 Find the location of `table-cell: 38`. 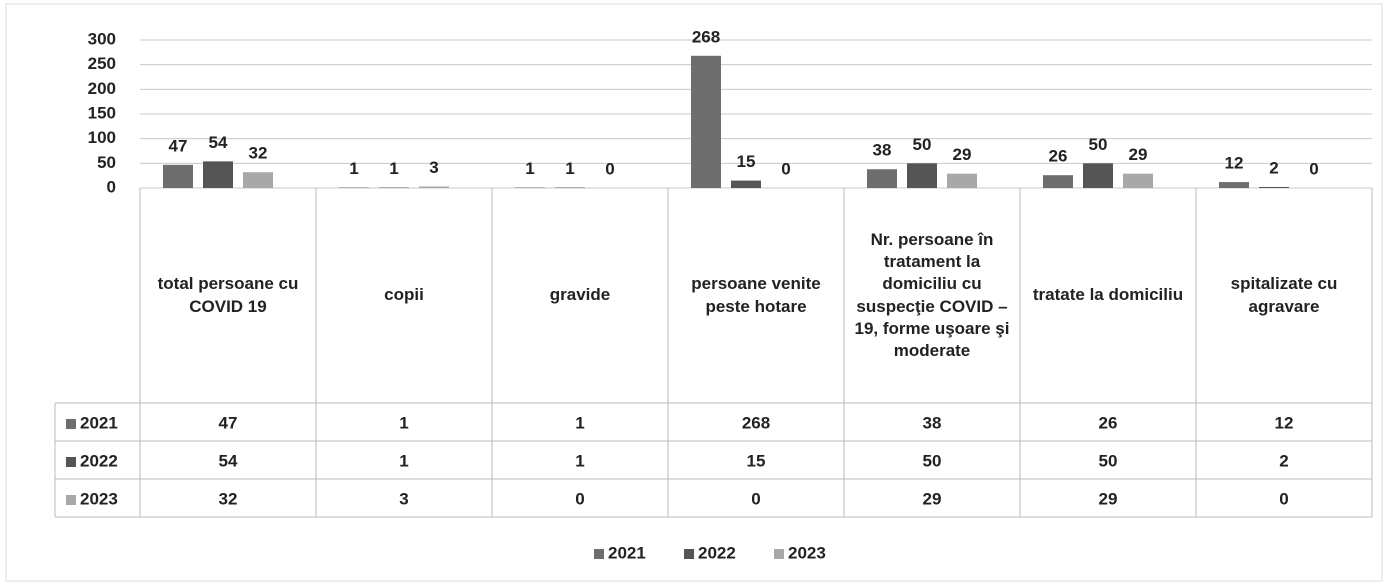

table-cell: 38 is located at coordinates (932, 422).